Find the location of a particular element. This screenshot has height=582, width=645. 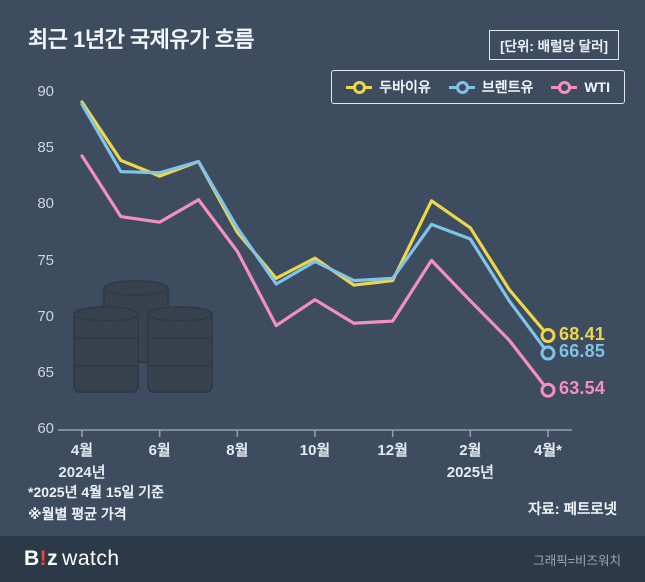

x-axis-label: 4월* is located at coordinates (548, 450).